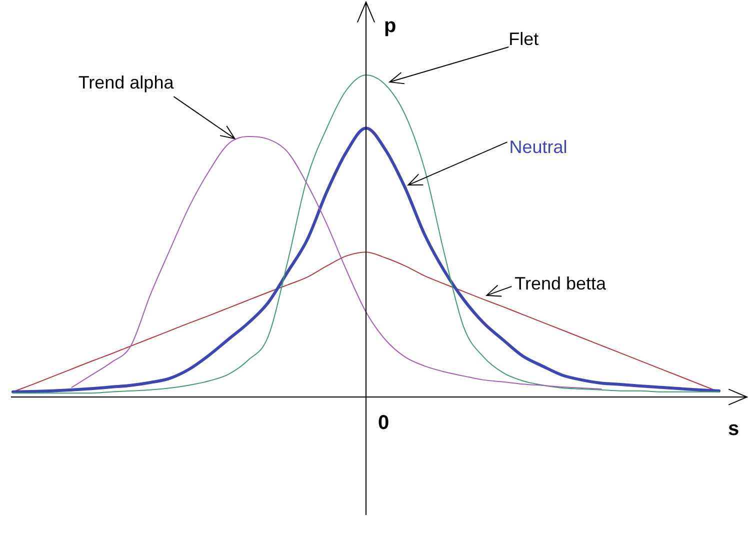 Image resolution: width=750 pixels, height=540 pixels. Describe the element at coordinates (538, 146) in the screenshot. I see `text: Neutral` at that location.